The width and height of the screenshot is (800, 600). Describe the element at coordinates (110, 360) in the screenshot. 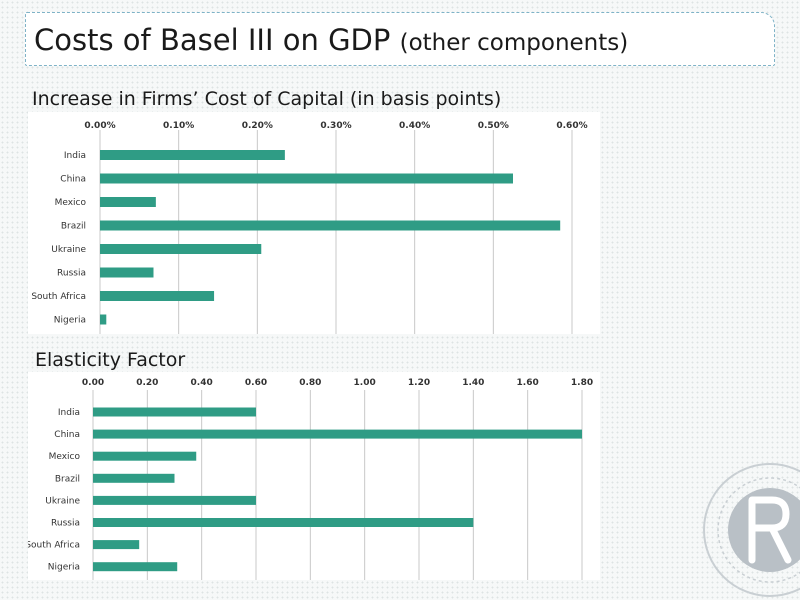

I see `chart2-title: Elasticity Factor` at that location.